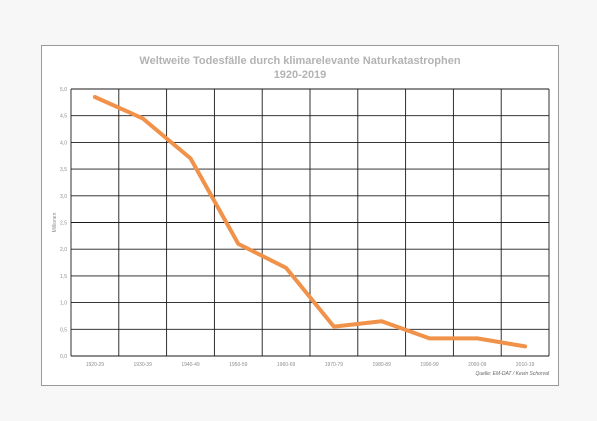 This screenshot has height=421, width=597. What do you see at coordinates (63, 304) in the screenshot?
I see `y-tick-label: 1,0` at bounding box center [63, 304].